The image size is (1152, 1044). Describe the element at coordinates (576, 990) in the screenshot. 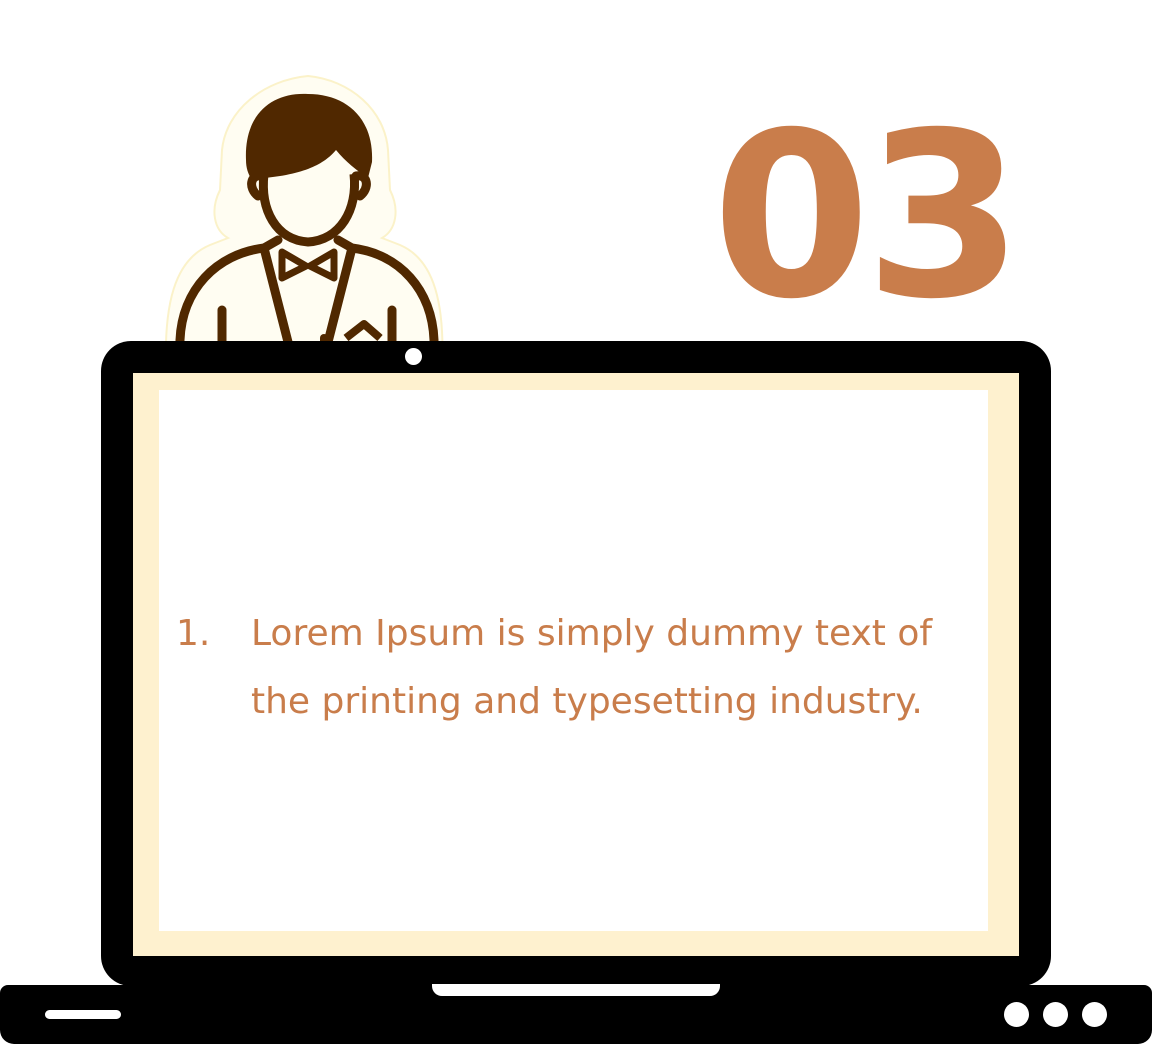

I see `laptop-base-notch` at that location.